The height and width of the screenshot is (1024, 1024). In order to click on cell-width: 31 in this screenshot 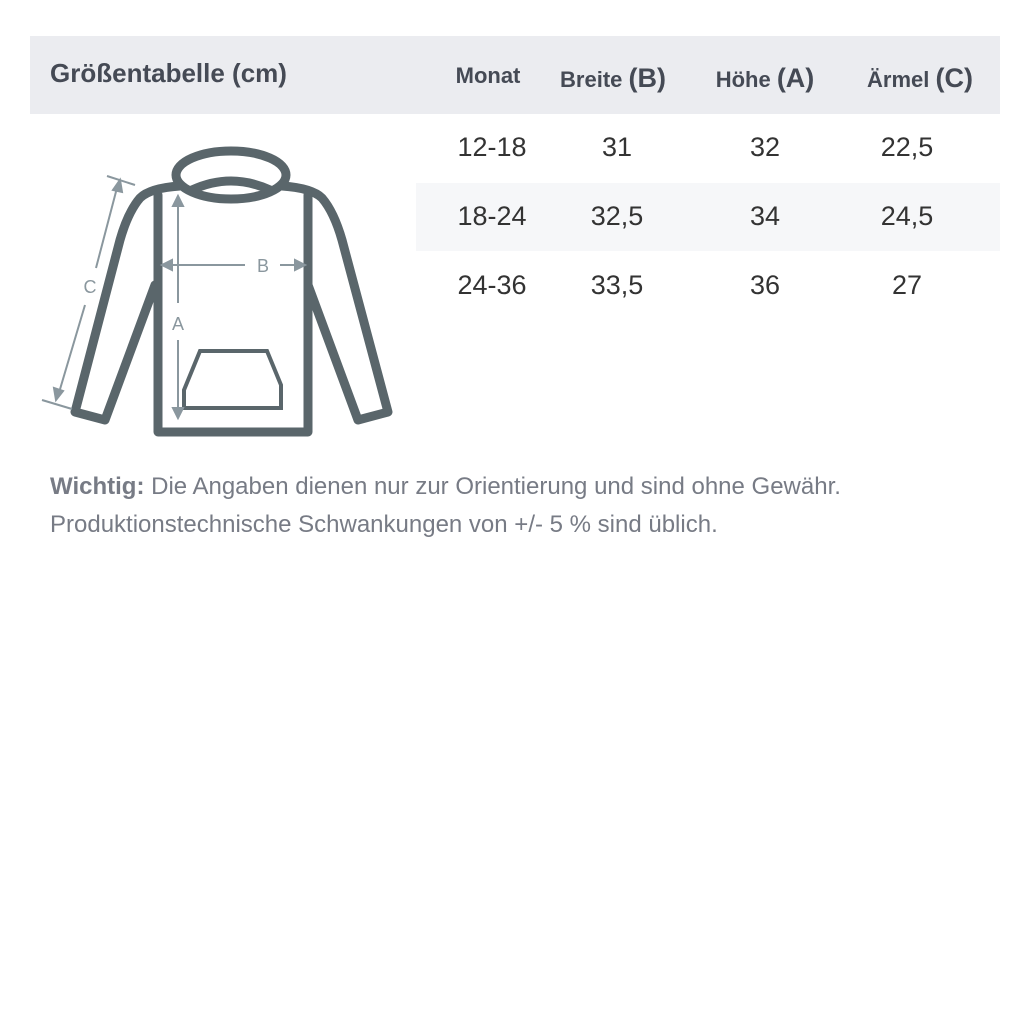, I will do `click(617, 147)`.